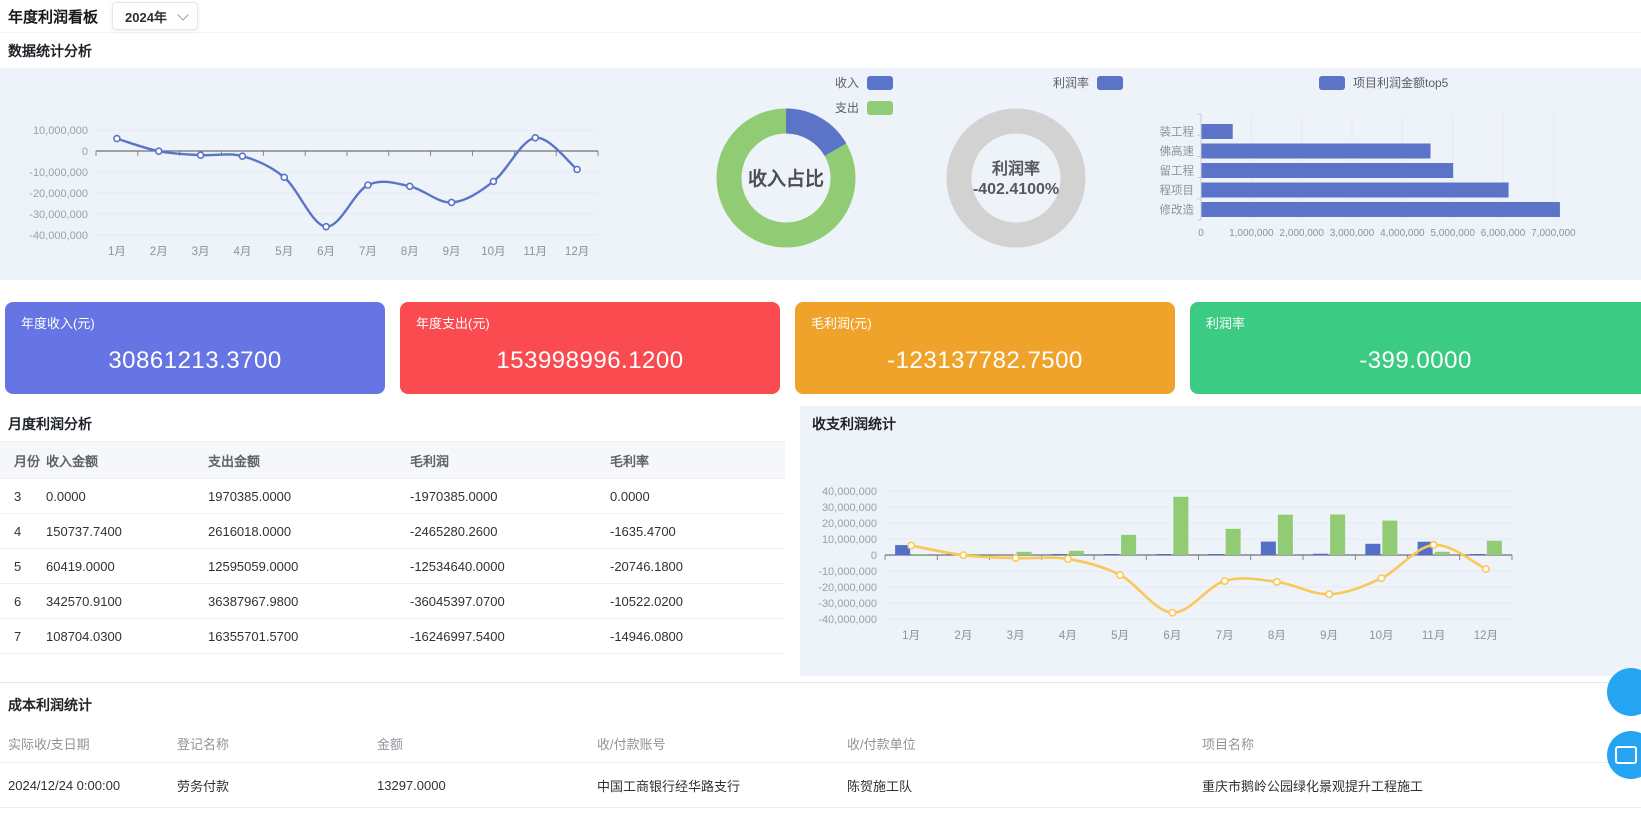 The image size is (1641, 821). Describe the element at coordinates (1070, 83) in the screenshot. I see `legend-label: 利润率` at that location.